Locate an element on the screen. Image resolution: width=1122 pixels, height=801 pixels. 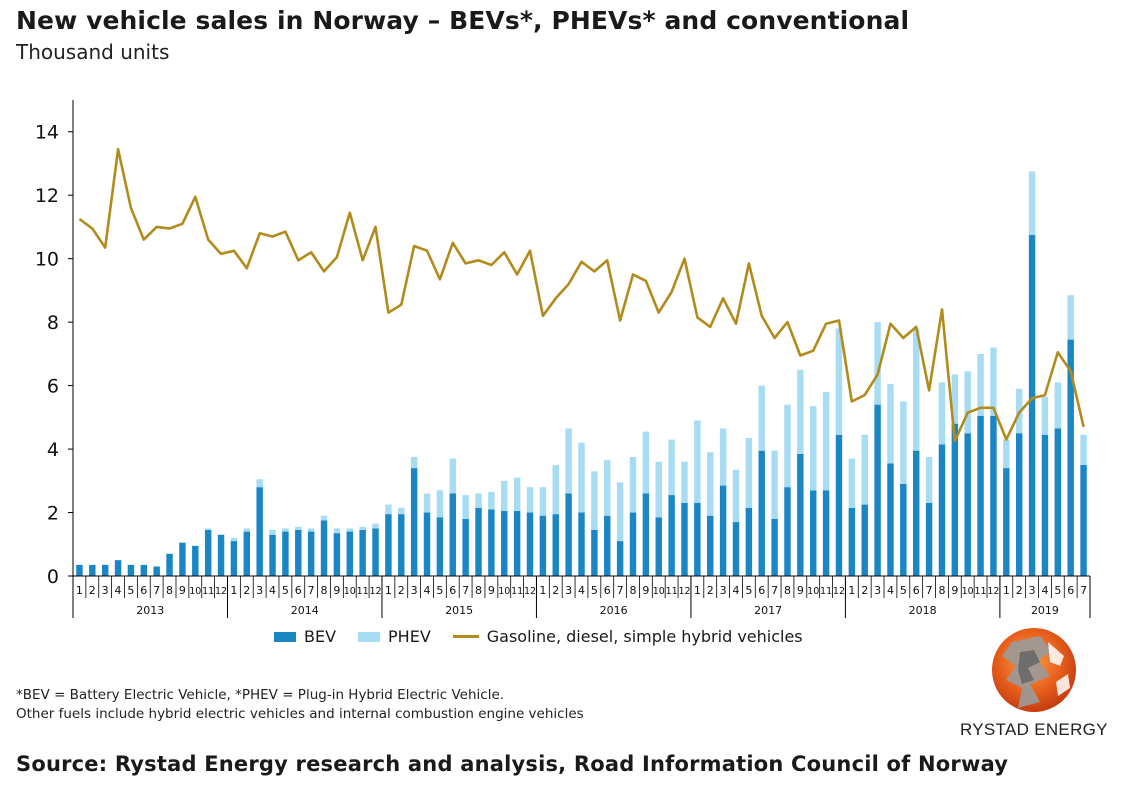
y-tick-label: 12 is located at coordinates (47, 196).